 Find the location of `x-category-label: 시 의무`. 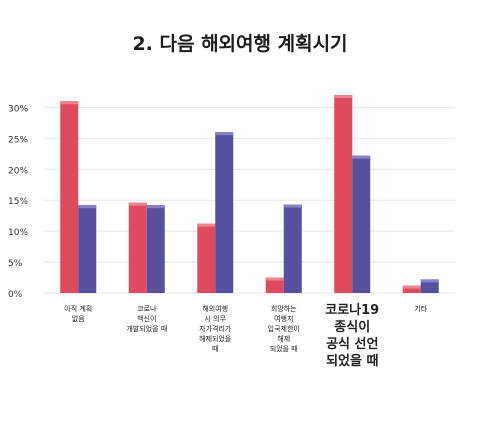

x-category-label: 시 의무 is located at coordinates (215, 318).